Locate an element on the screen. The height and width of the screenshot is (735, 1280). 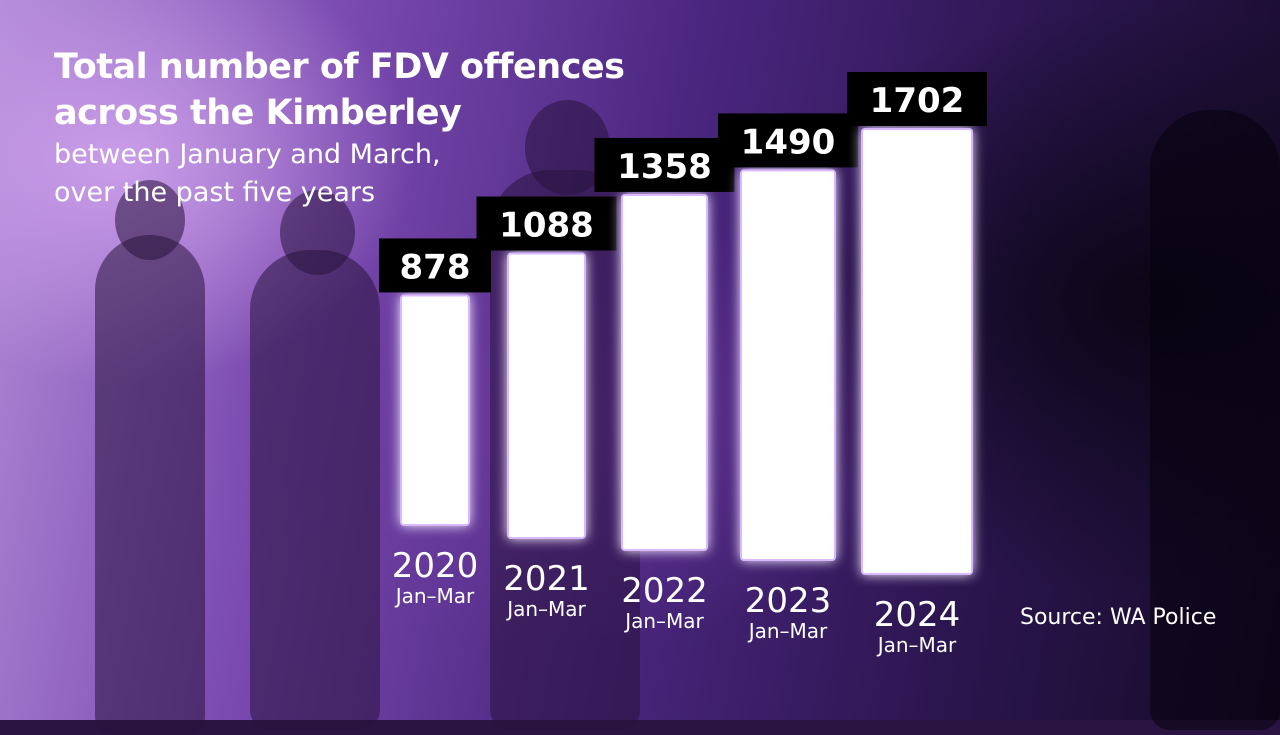
period-label-2020: Jan–Mar is located at coordinates (434, 596).